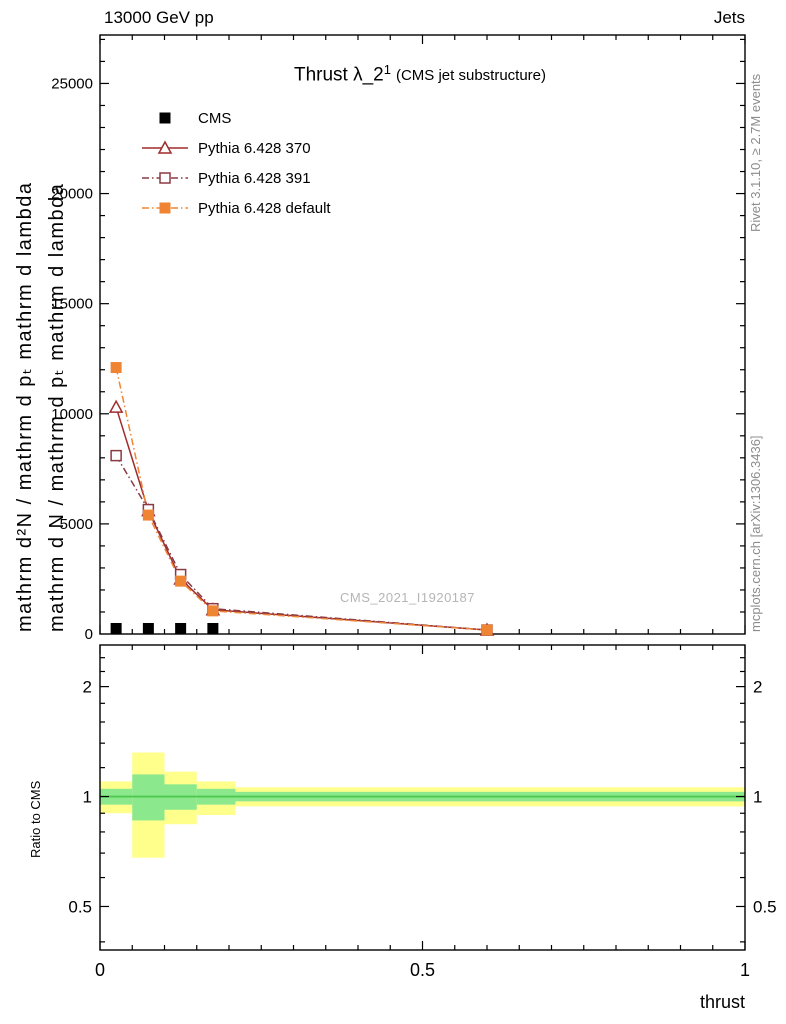  I want to click on analysis-group-label: Jets, so click(729, 17).